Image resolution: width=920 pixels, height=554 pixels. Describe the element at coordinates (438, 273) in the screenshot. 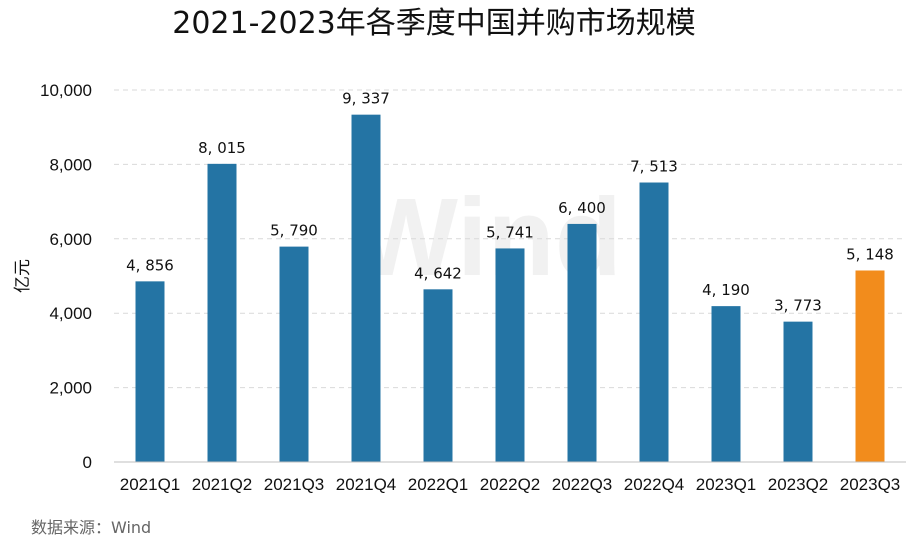

I see `data-label: 4, 642` at that location.